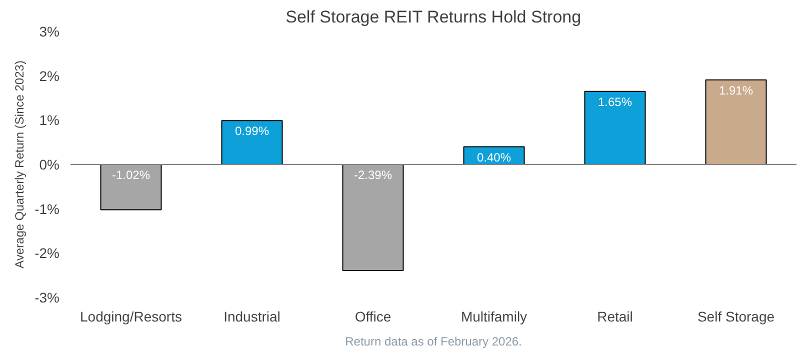 The width and height of the screenshot is (806, 353). I want to click on y-tick-label: 1%, so click(49, 120).